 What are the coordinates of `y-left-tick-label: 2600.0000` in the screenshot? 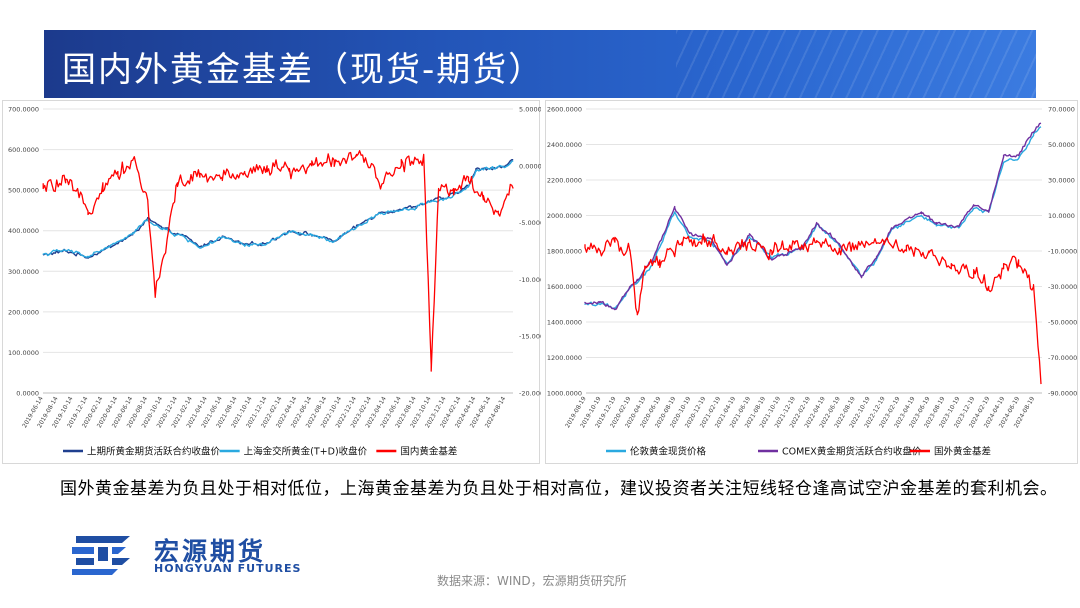 It's located at (564, 110).